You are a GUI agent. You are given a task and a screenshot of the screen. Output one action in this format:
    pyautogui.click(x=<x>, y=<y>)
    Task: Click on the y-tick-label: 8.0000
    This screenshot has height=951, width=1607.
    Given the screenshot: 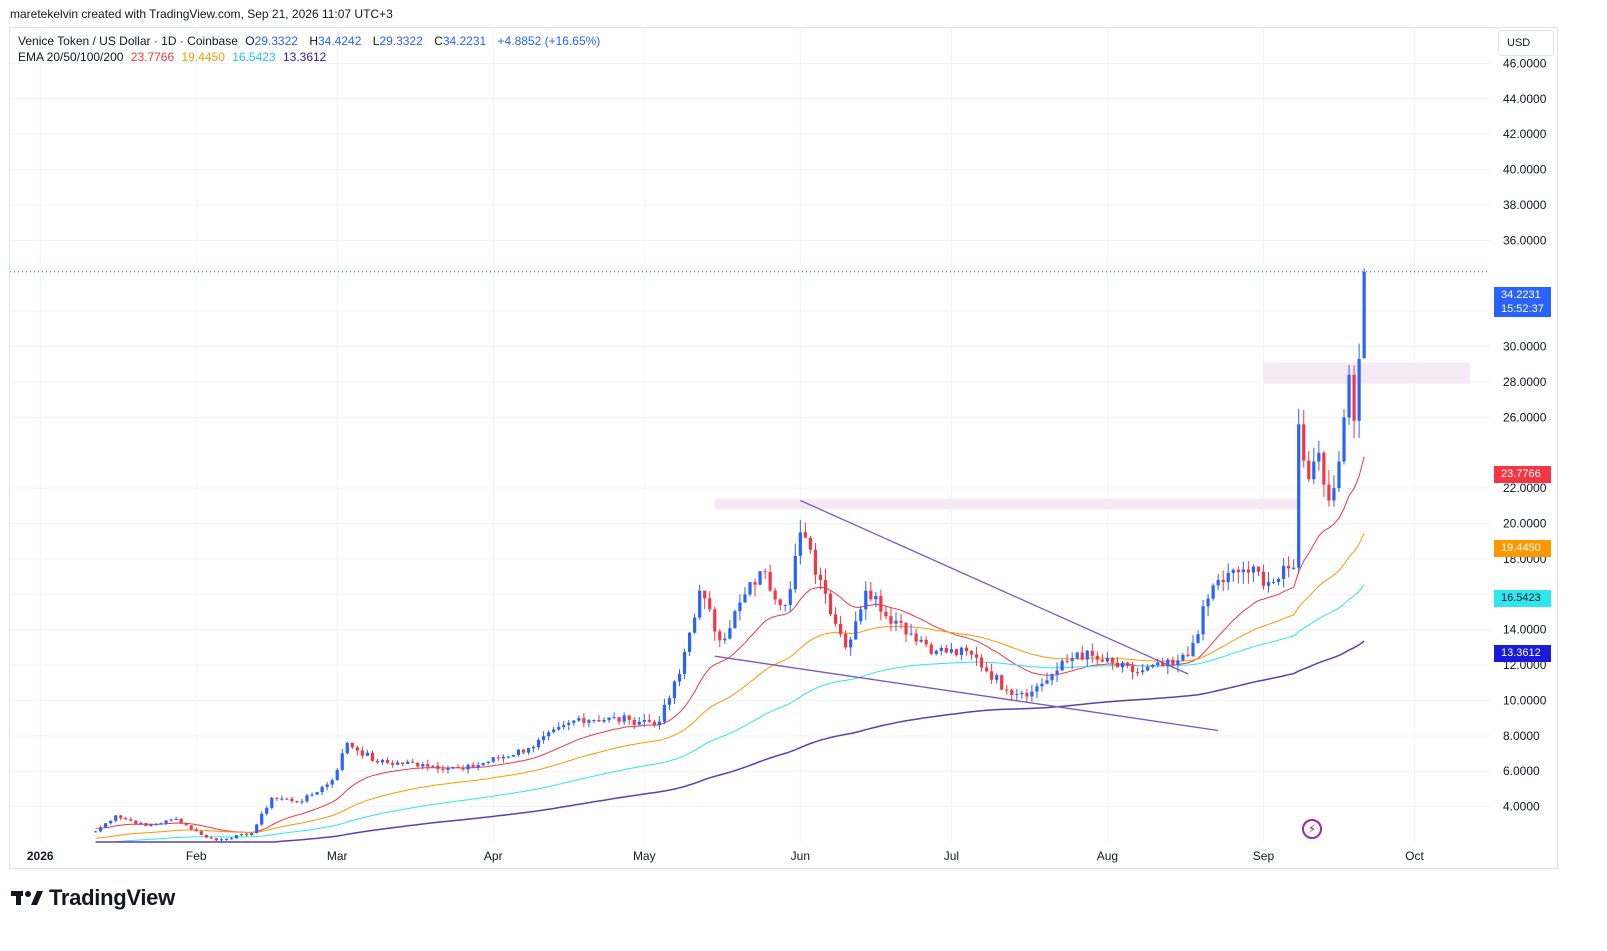 What is the action you would take?
    pyautogui.click(x=1521, y=736)
    